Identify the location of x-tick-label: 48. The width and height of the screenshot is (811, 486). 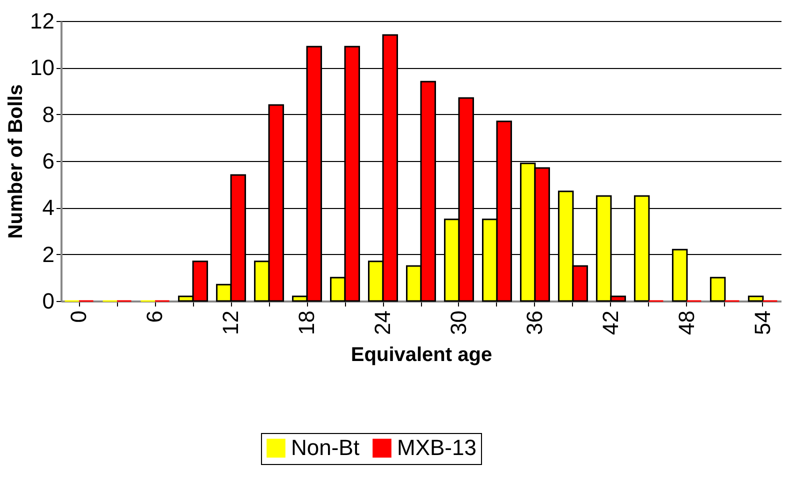
(686, 322).